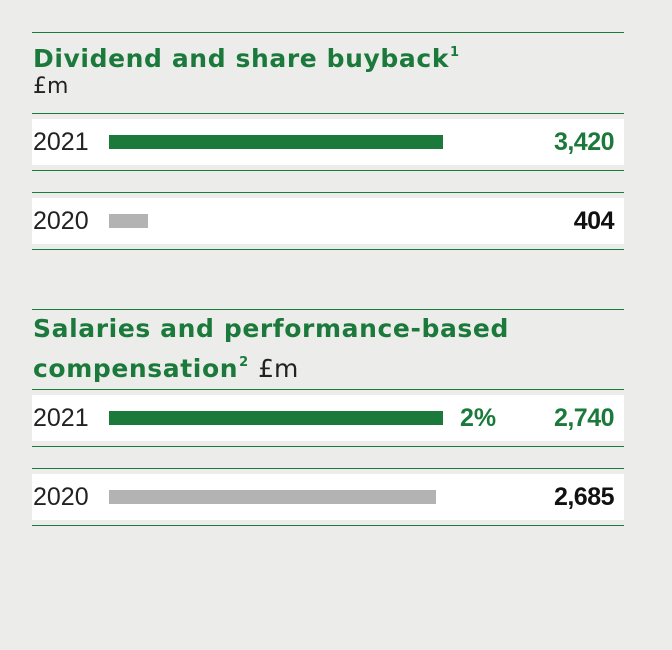 The width and height of the screenshot is (672, 650). Describe the element at coordinates (584, 497) in the screenshot. I see `value-label: 2,685` at that location.